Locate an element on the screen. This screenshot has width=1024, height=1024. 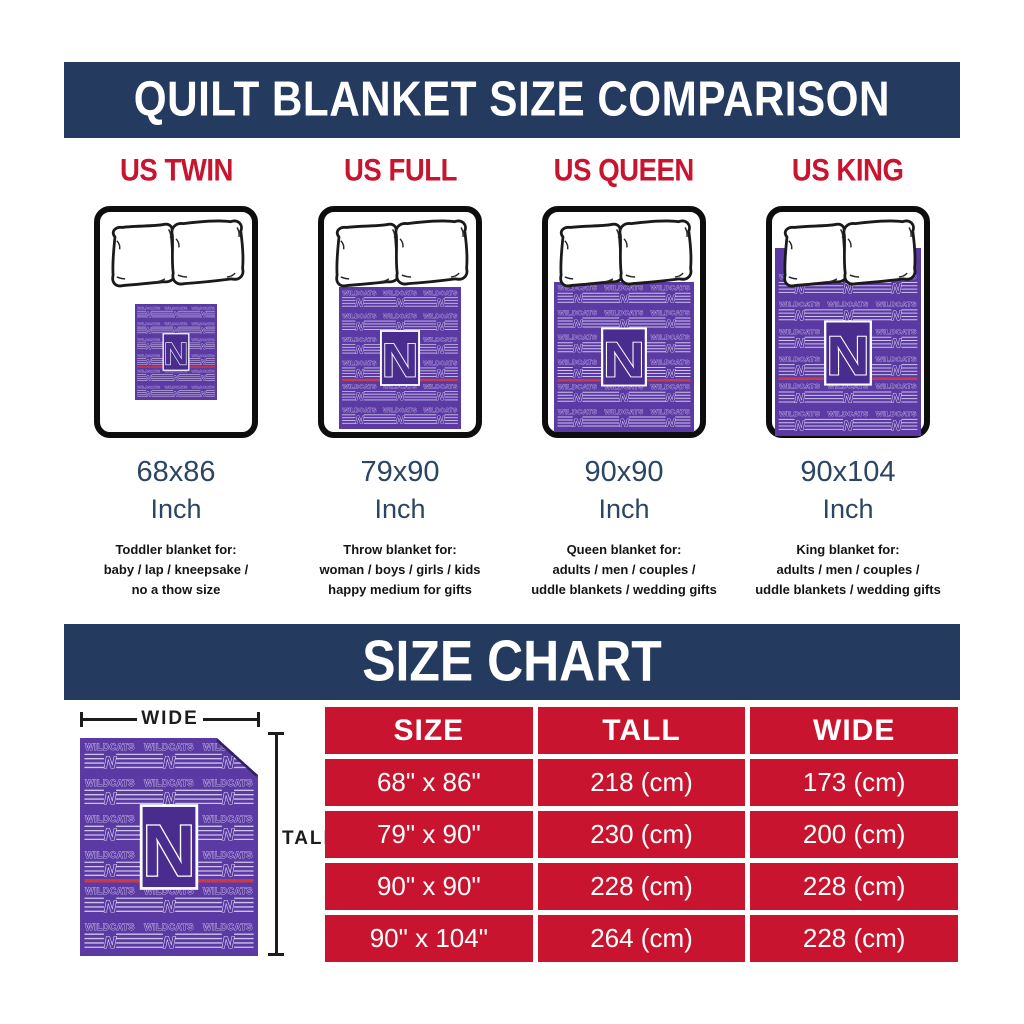
size-label: US TWIN is located at coordinates (176, 171).